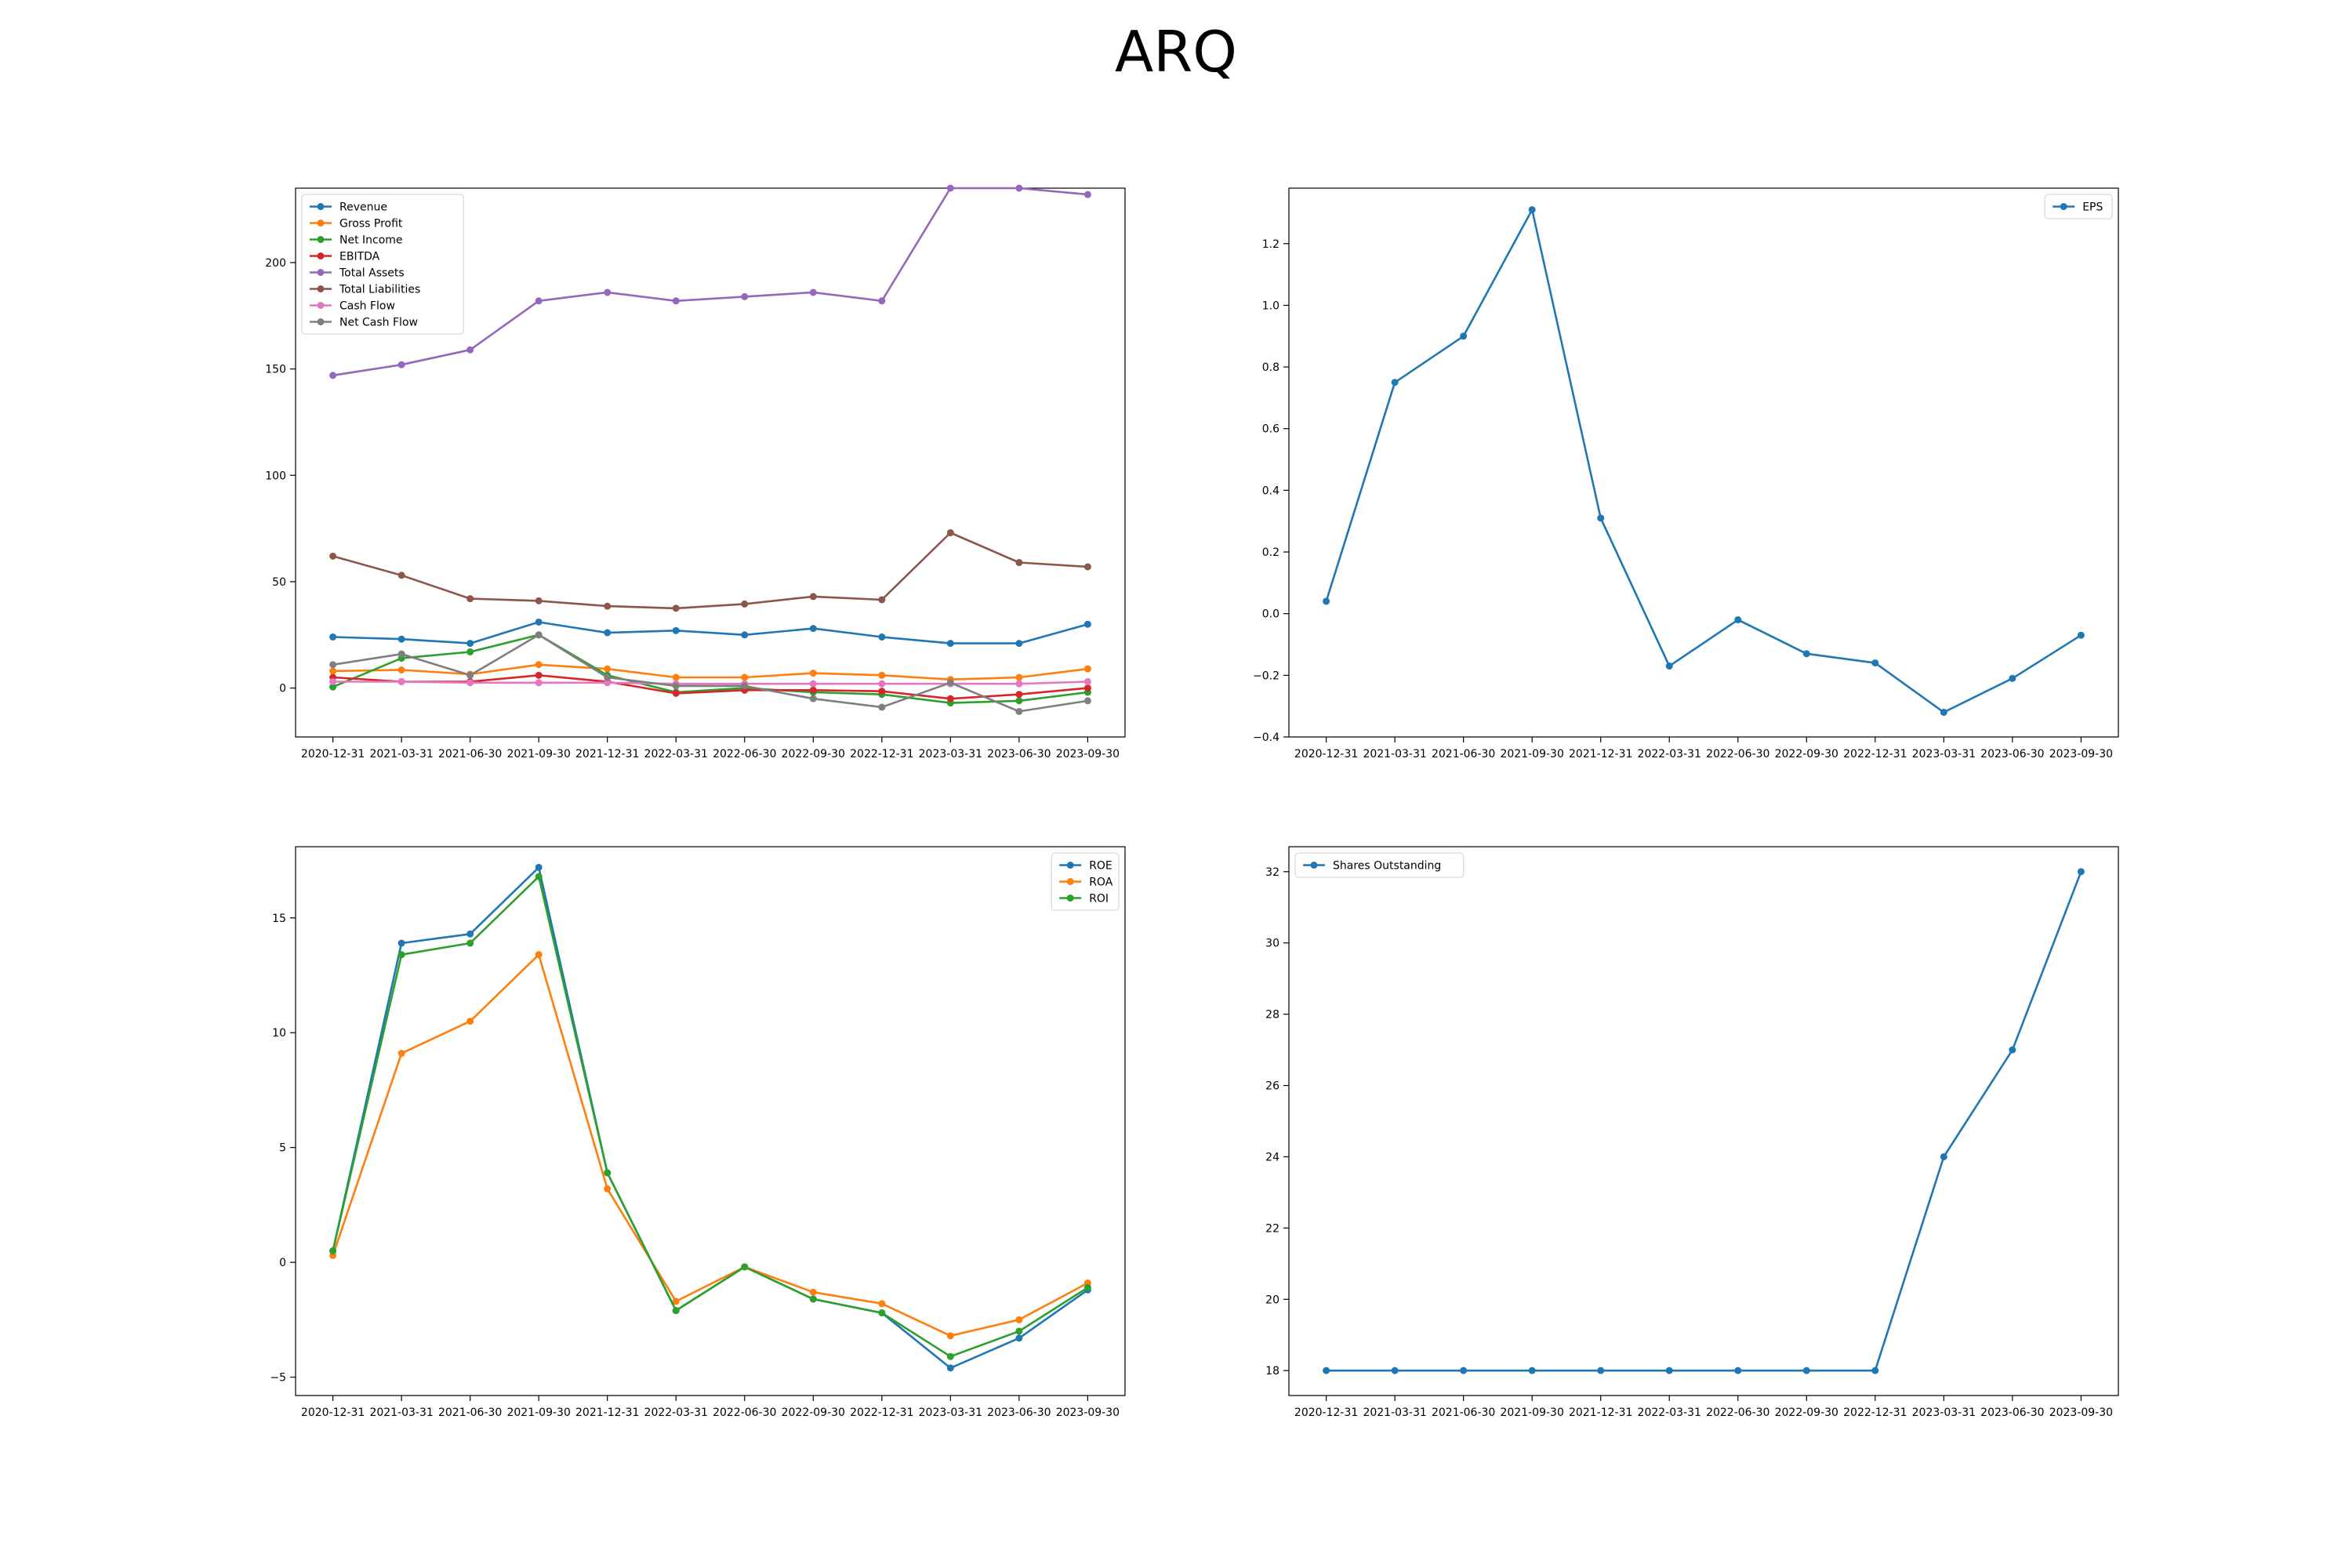 The image size is (2352, 1568). I want to click on series-line-net-income, so click(710, 668).